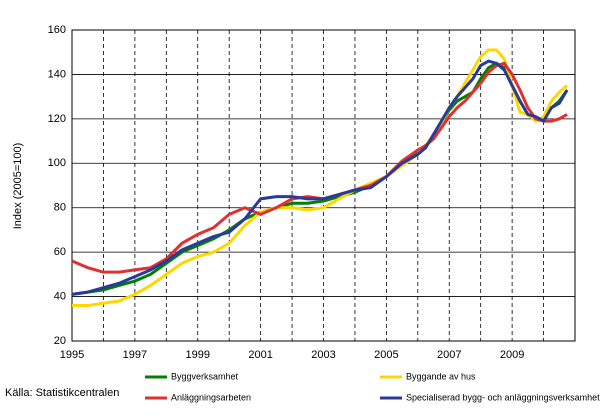 This screenshot has height=420, width=615. I want to click on x-tick-label: 1999, so click(198, 355).